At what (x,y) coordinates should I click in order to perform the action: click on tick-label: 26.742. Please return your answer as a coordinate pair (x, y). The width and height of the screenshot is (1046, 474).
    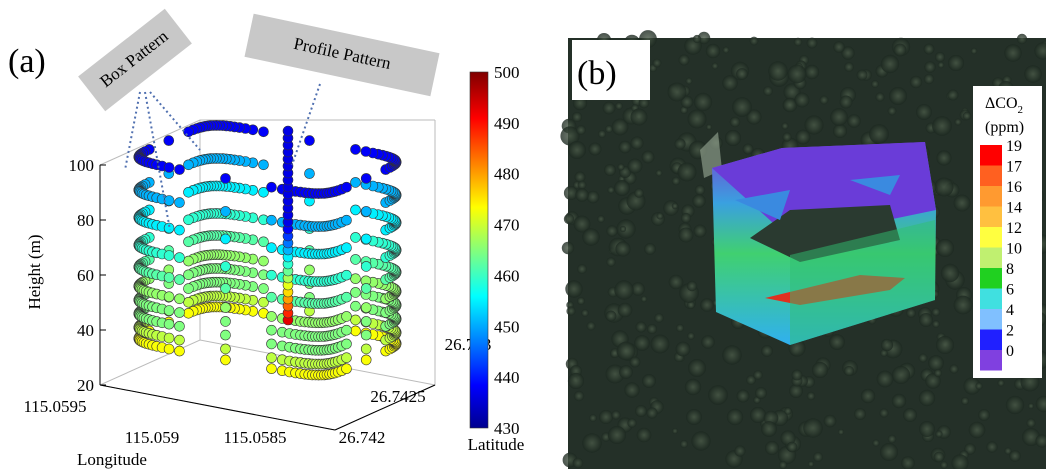
    Looking at the image, I should click on (362, 437).